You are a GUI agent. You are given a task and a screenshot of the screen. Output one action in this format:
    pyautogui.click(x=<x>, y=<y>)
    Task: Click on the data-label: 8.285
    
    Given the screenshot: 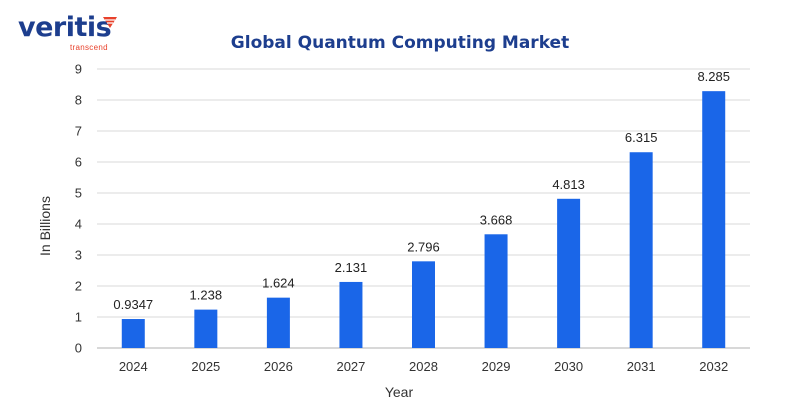 What is the action you would take?
    pyautogui.click(x=713, y=76)
    